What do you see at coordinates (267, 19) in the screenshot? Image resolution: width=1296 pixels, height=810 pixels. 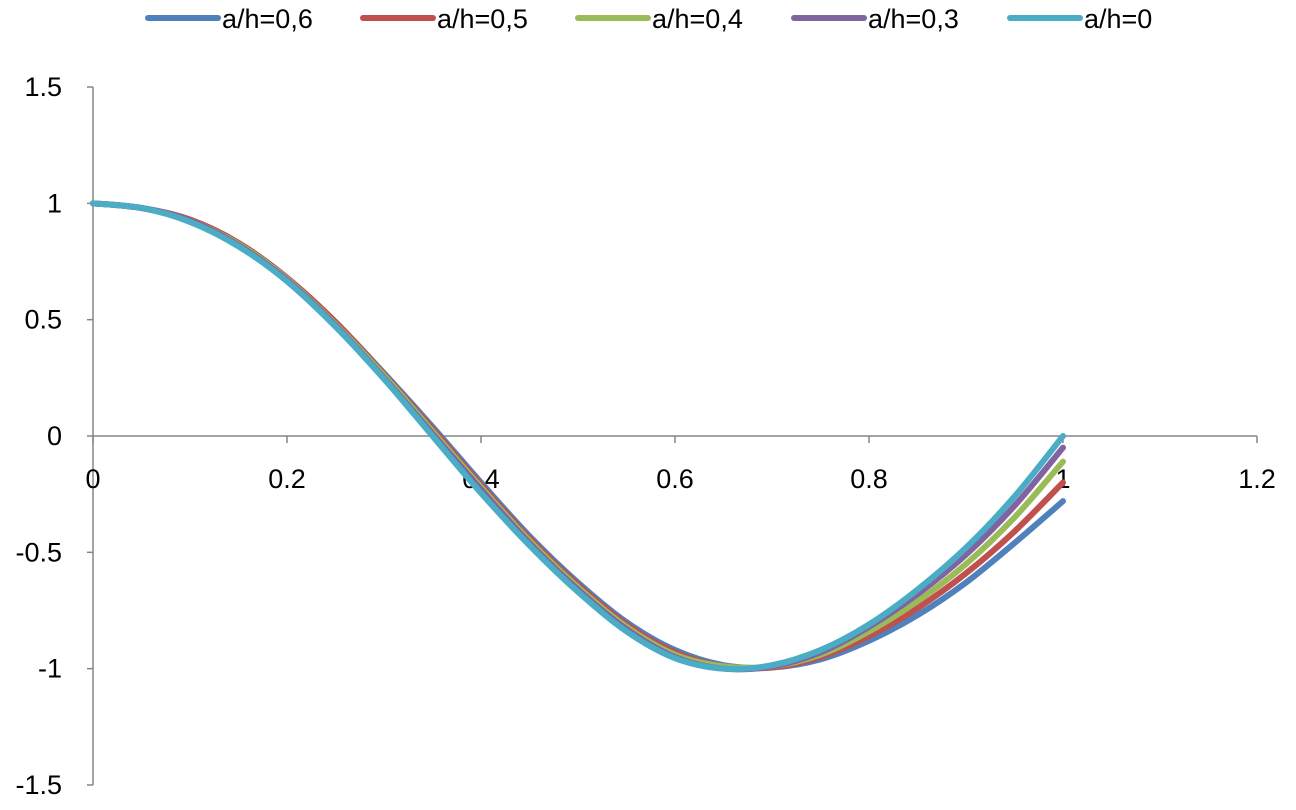 I see `legend-label-1: a/h=0,6` at bounding box center [267, 19].